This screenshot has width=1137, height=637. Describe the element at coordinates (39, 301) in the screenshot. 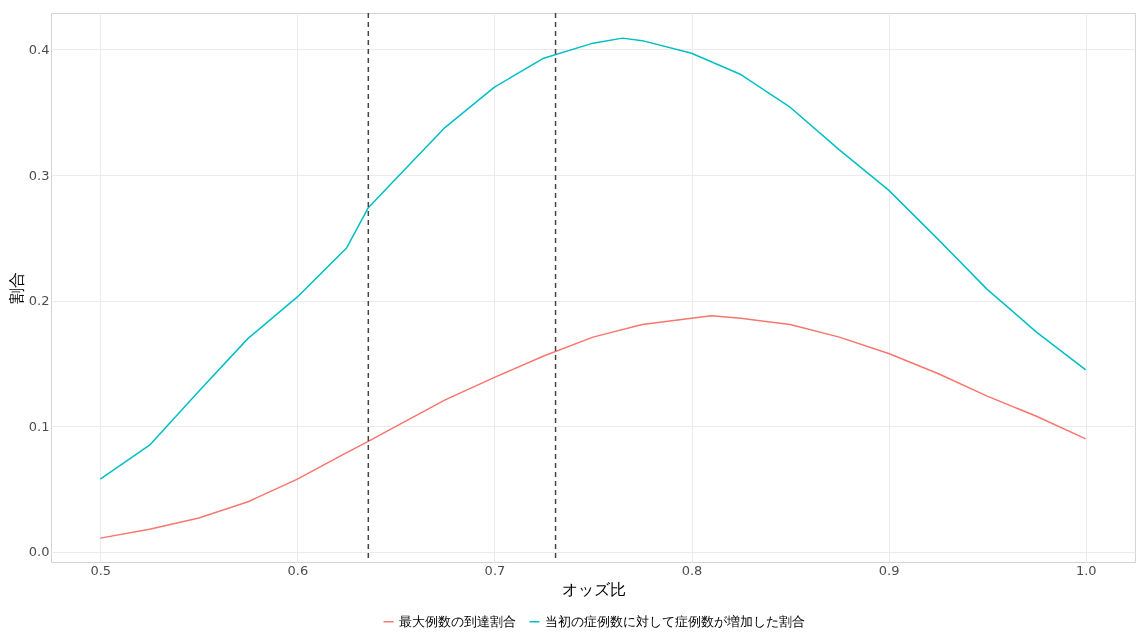

I see `y-tick-label: 0.2` at that location.